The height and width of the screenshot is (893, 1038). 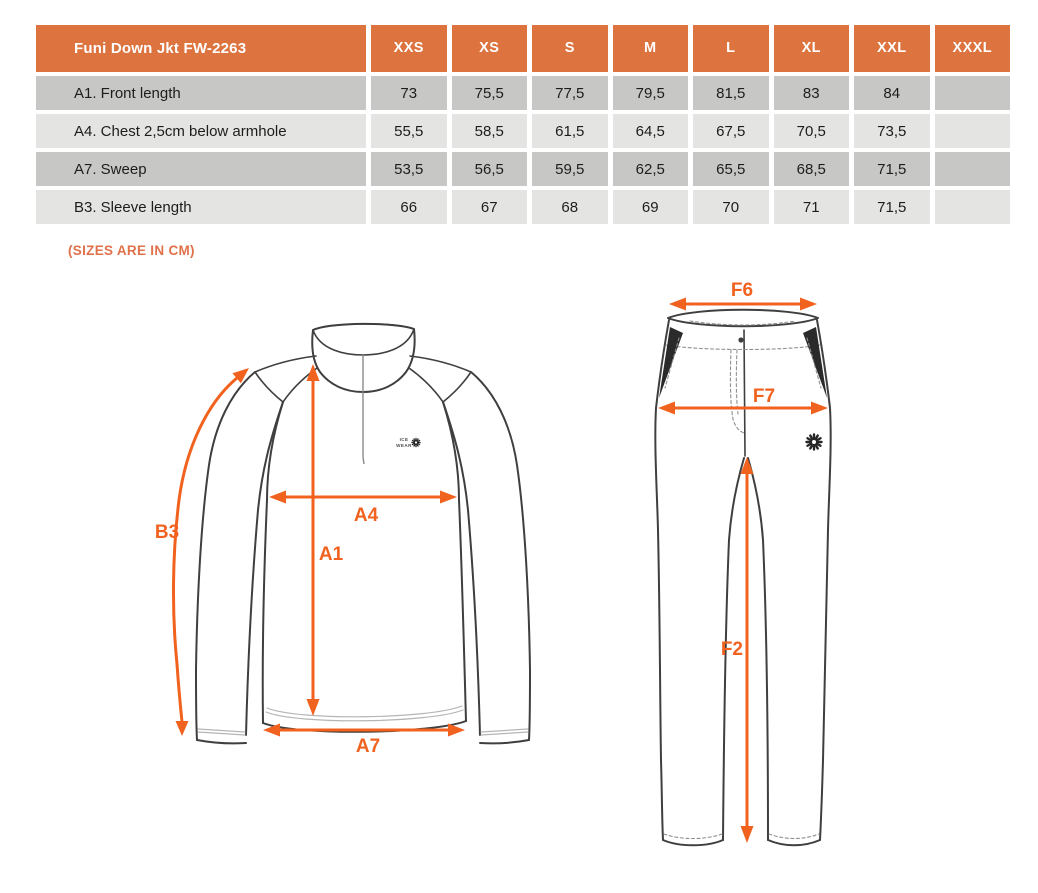 I want to click on icewear-logo: ICE WEAR, so click(x=408, y=442).